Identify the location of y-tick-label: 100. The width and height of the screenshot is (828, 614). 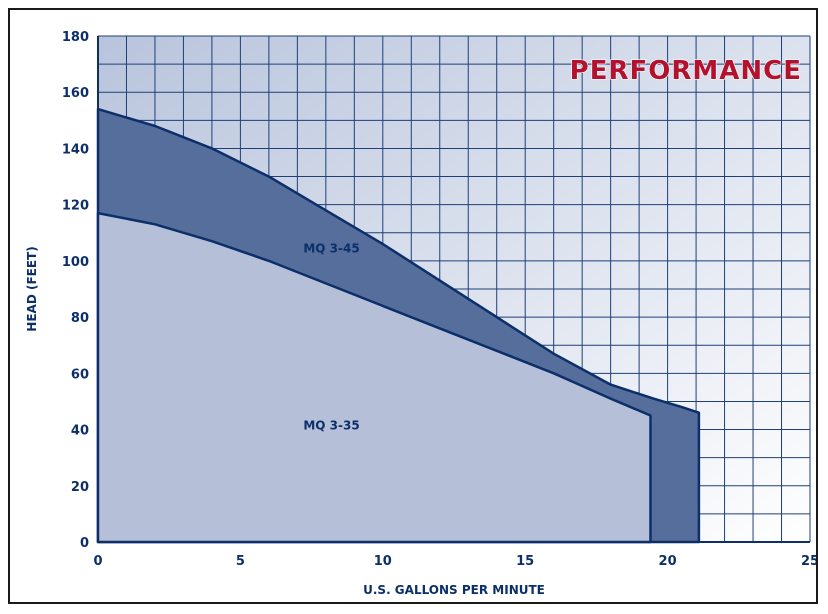
(75, 262).